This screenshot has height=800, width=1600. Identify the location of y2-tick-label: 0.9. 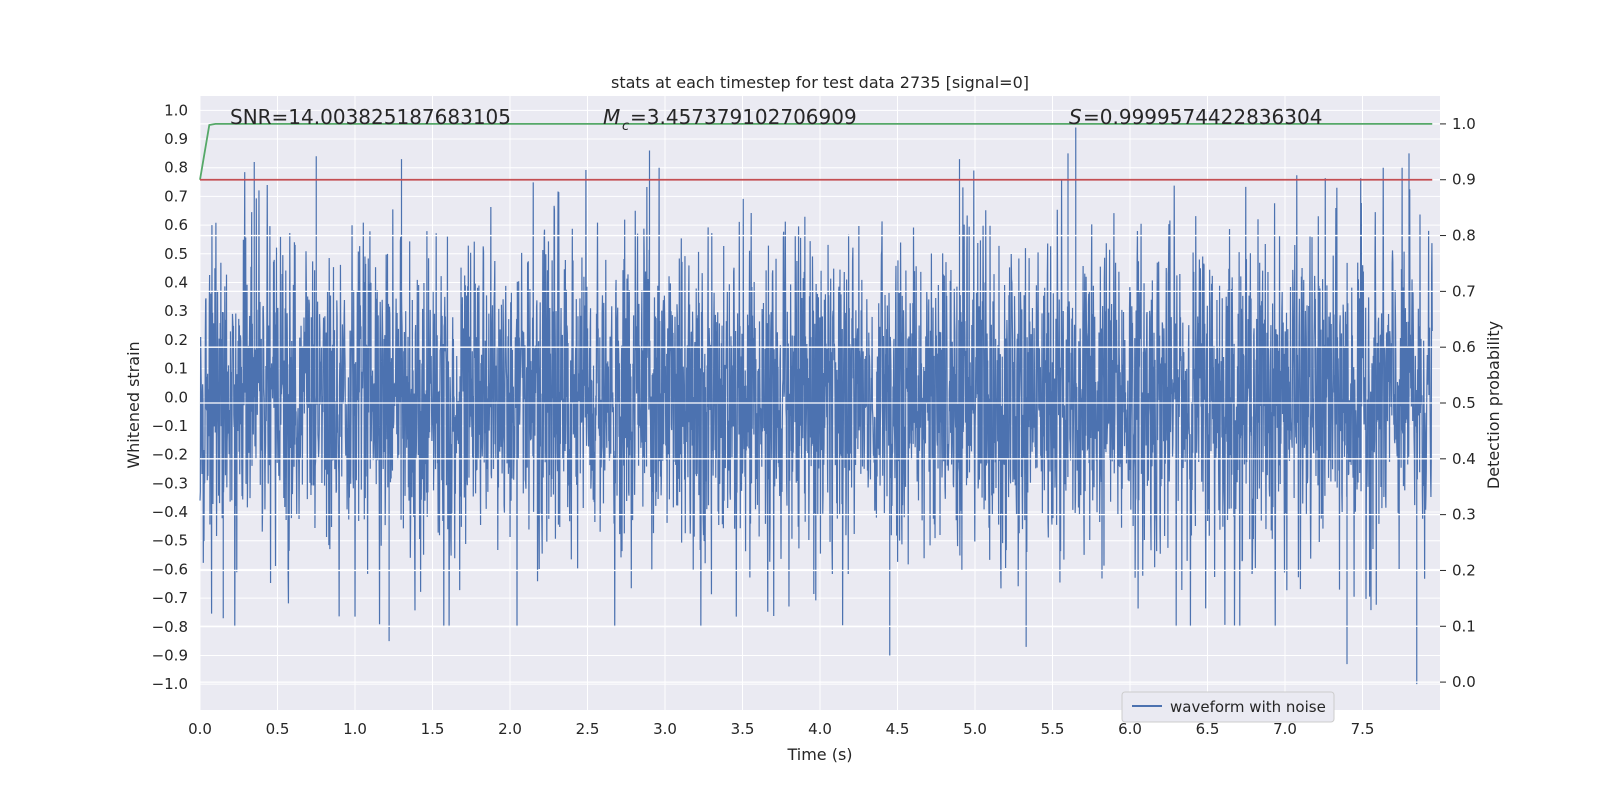
(1464, 180).